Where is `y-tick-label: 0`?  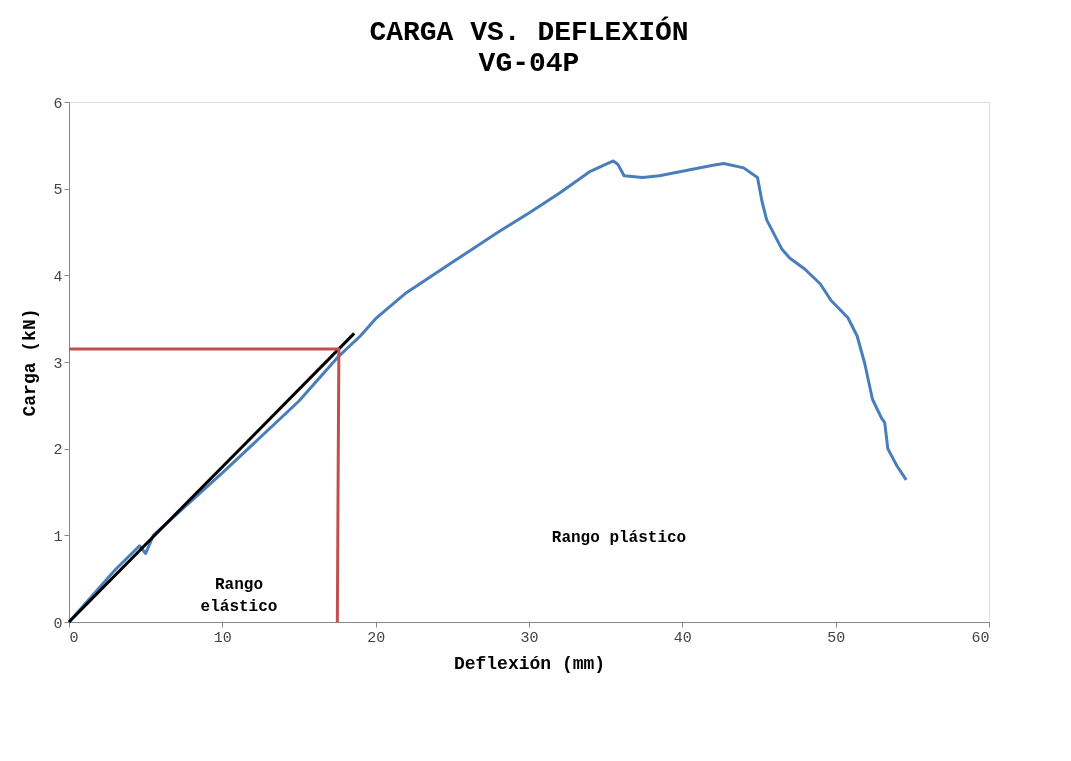 y-tick-label: 0 is located at coordinates (58, 624).